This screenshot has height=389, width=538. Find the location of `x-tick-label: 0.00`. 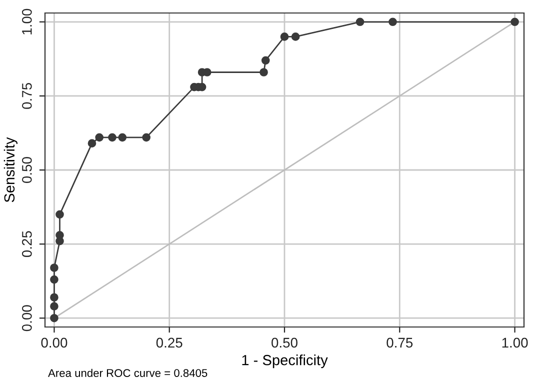

x-tick-label: 0.00 is located at coordinates (54, 343).